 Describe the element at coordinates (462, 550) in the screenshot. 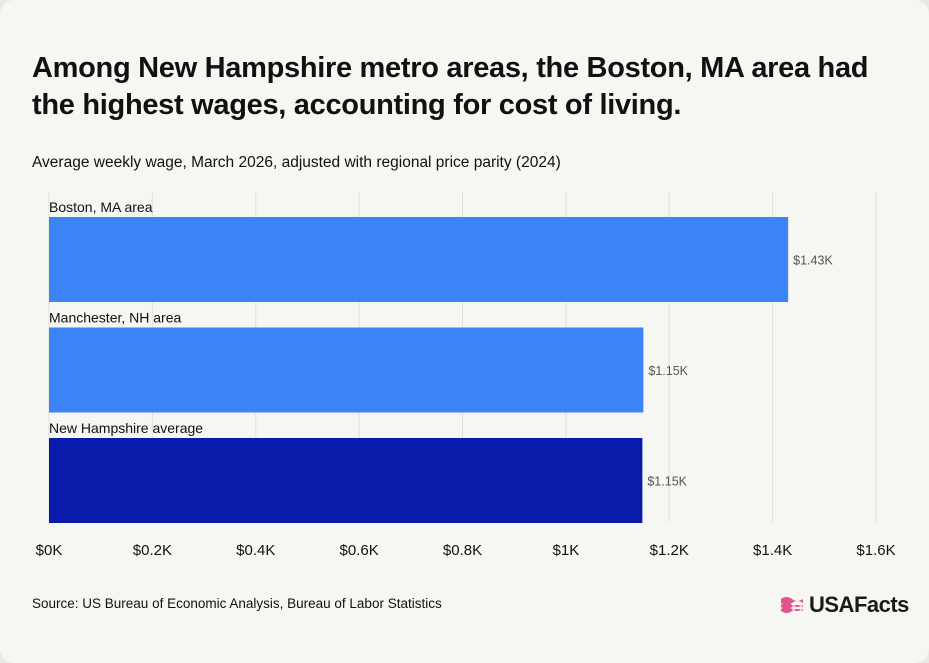

I see `x-tick-label: $0.8K` at that location.